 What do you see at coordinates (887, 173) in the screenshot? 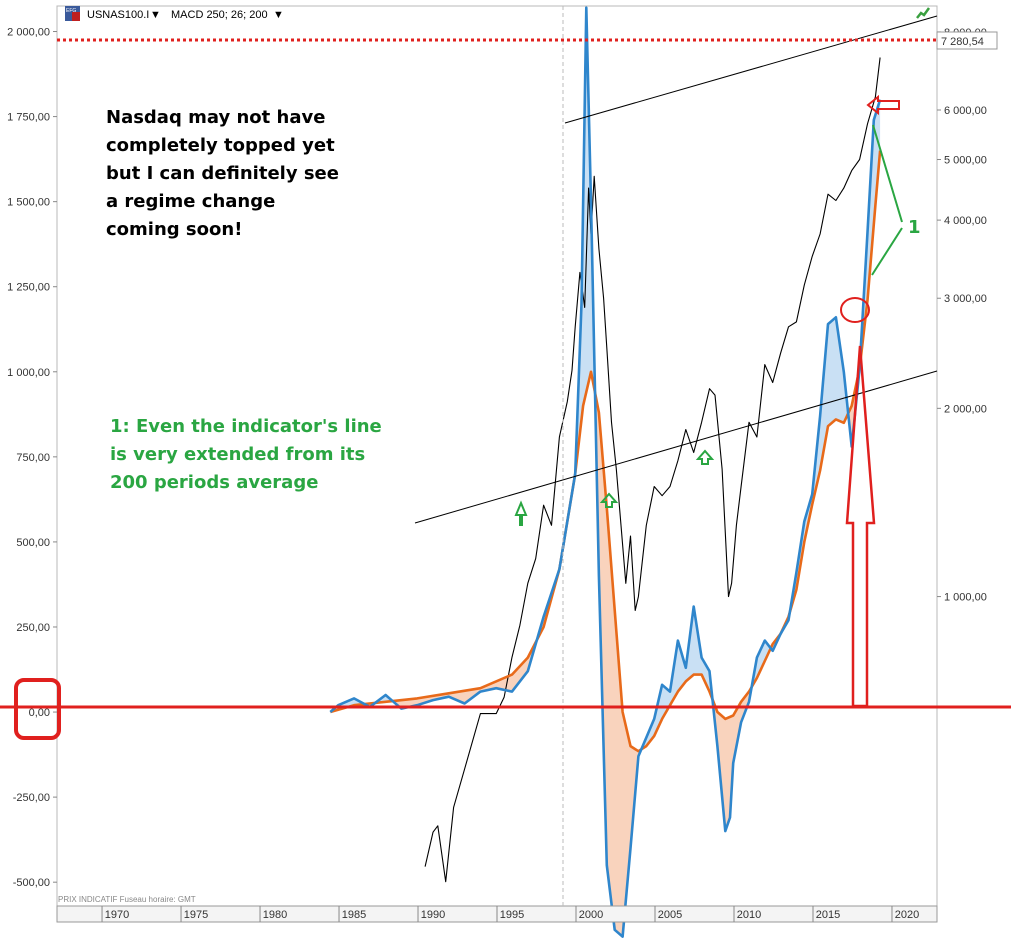
I see `bracket-upper-line` at bounding box center [887, 173].